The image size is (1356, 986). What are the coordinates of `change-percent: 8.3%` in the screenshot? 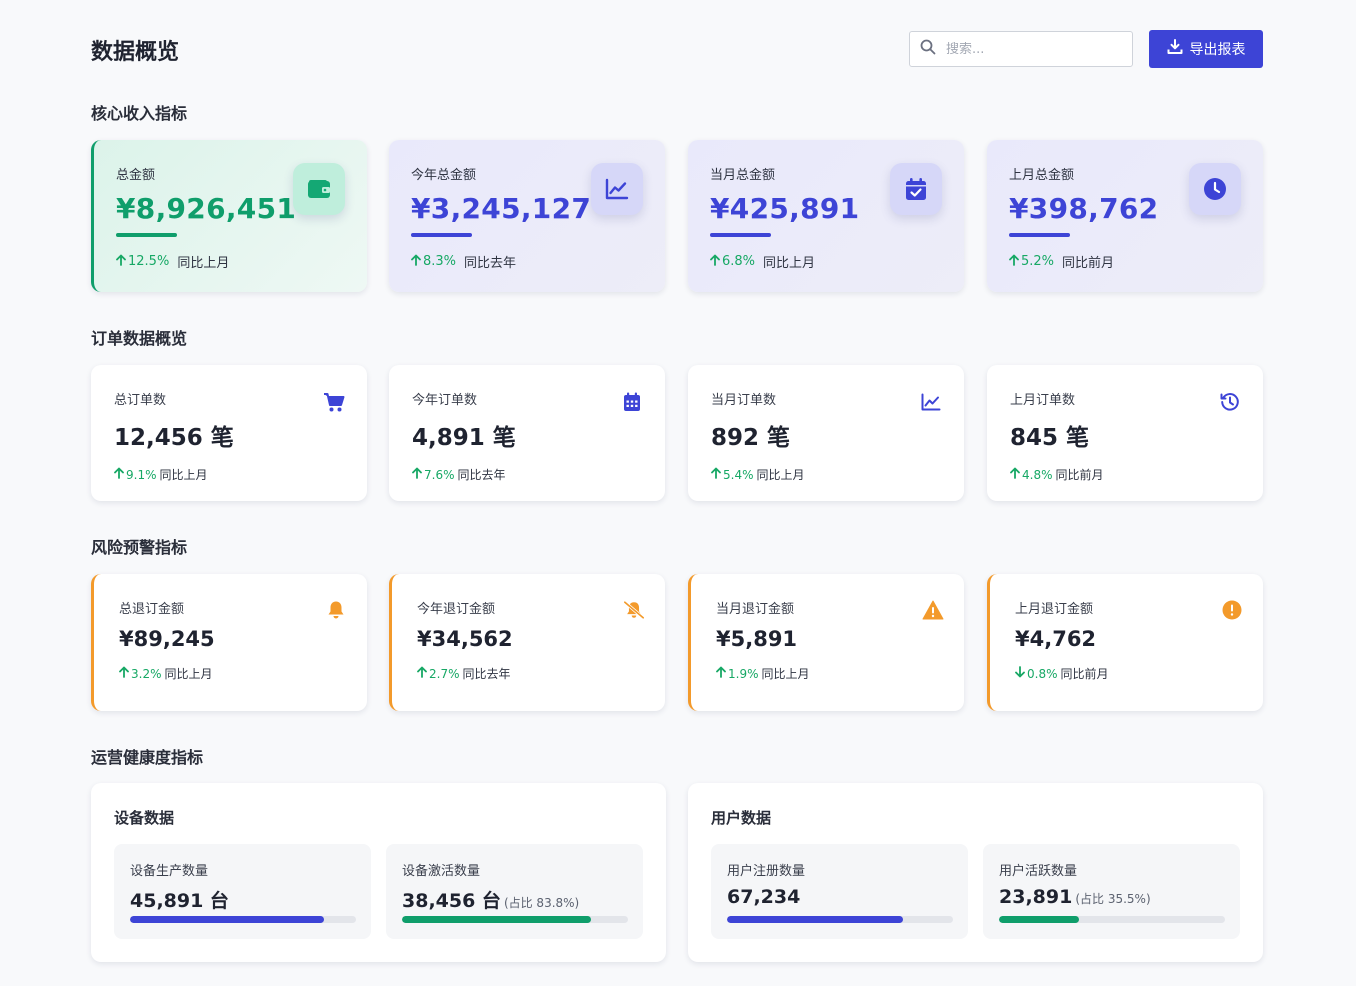 It's located at (440, 261).